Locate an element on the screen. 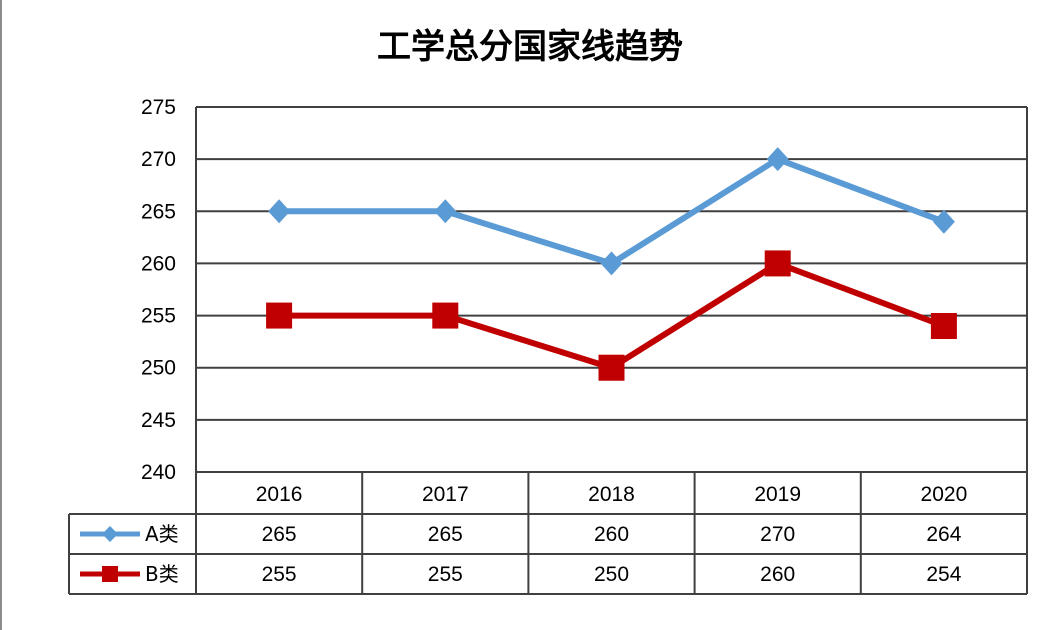 This screenshot has height=630, width=1054. x-tick-label: 2020 is located at coordinates (944, 494).